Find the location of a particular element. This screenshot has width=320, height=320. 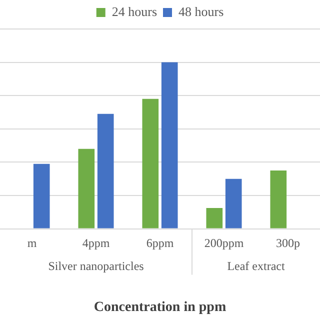

x-tick-label: 6ppm is located at coordinates (160, 243).